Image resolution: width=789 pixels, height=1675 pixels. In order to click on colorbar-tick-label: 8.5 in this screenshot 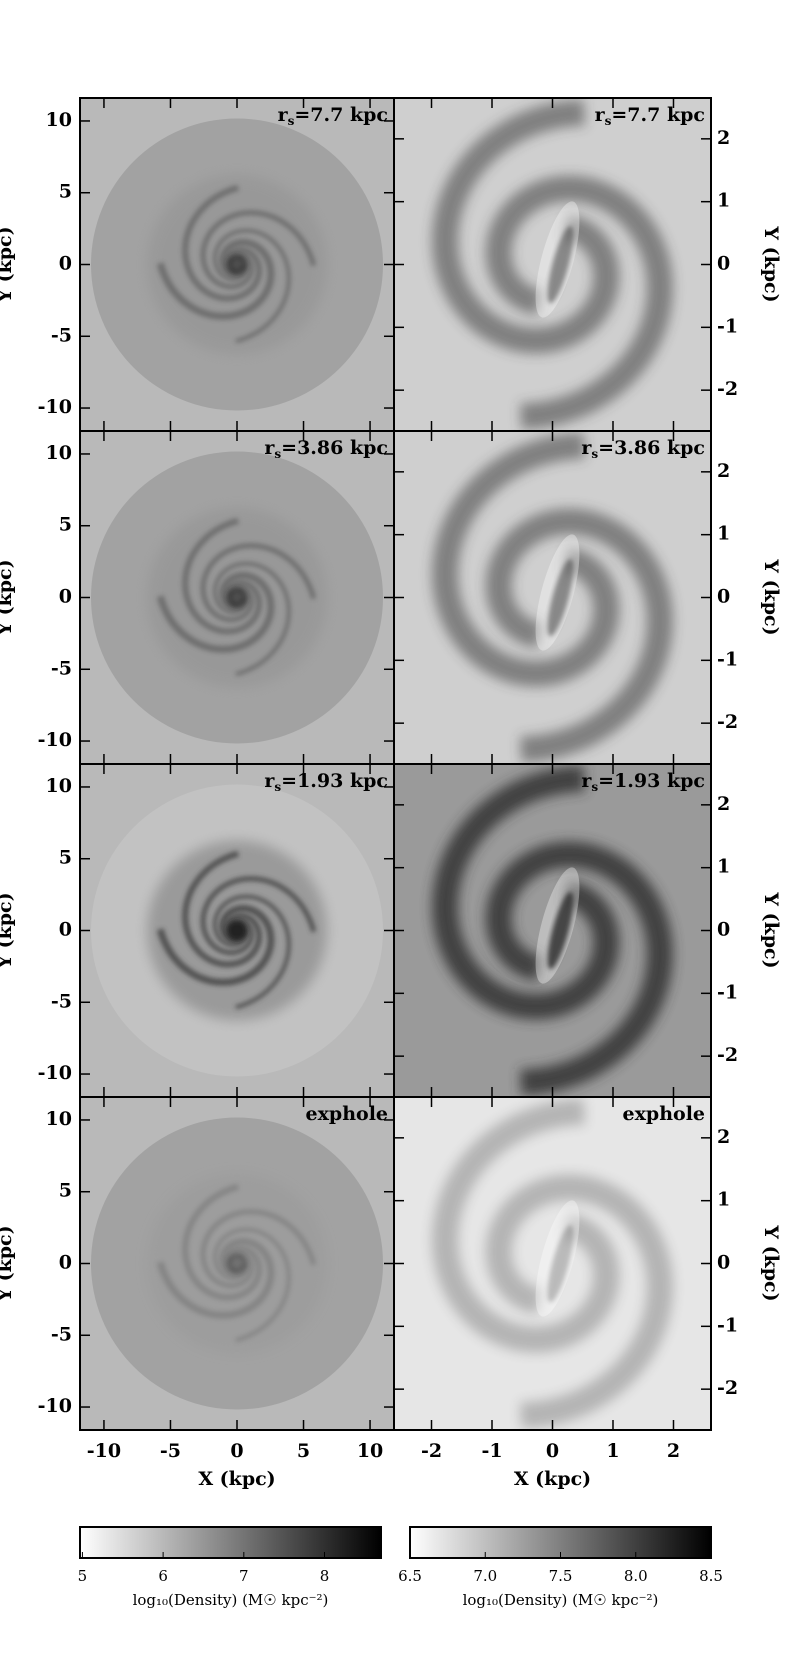, I will do `click(711, 1576)`.